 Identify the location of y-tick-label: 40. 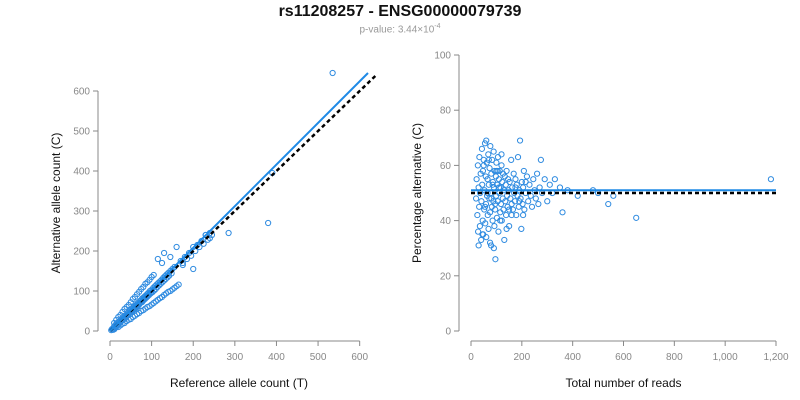
(446, 221).